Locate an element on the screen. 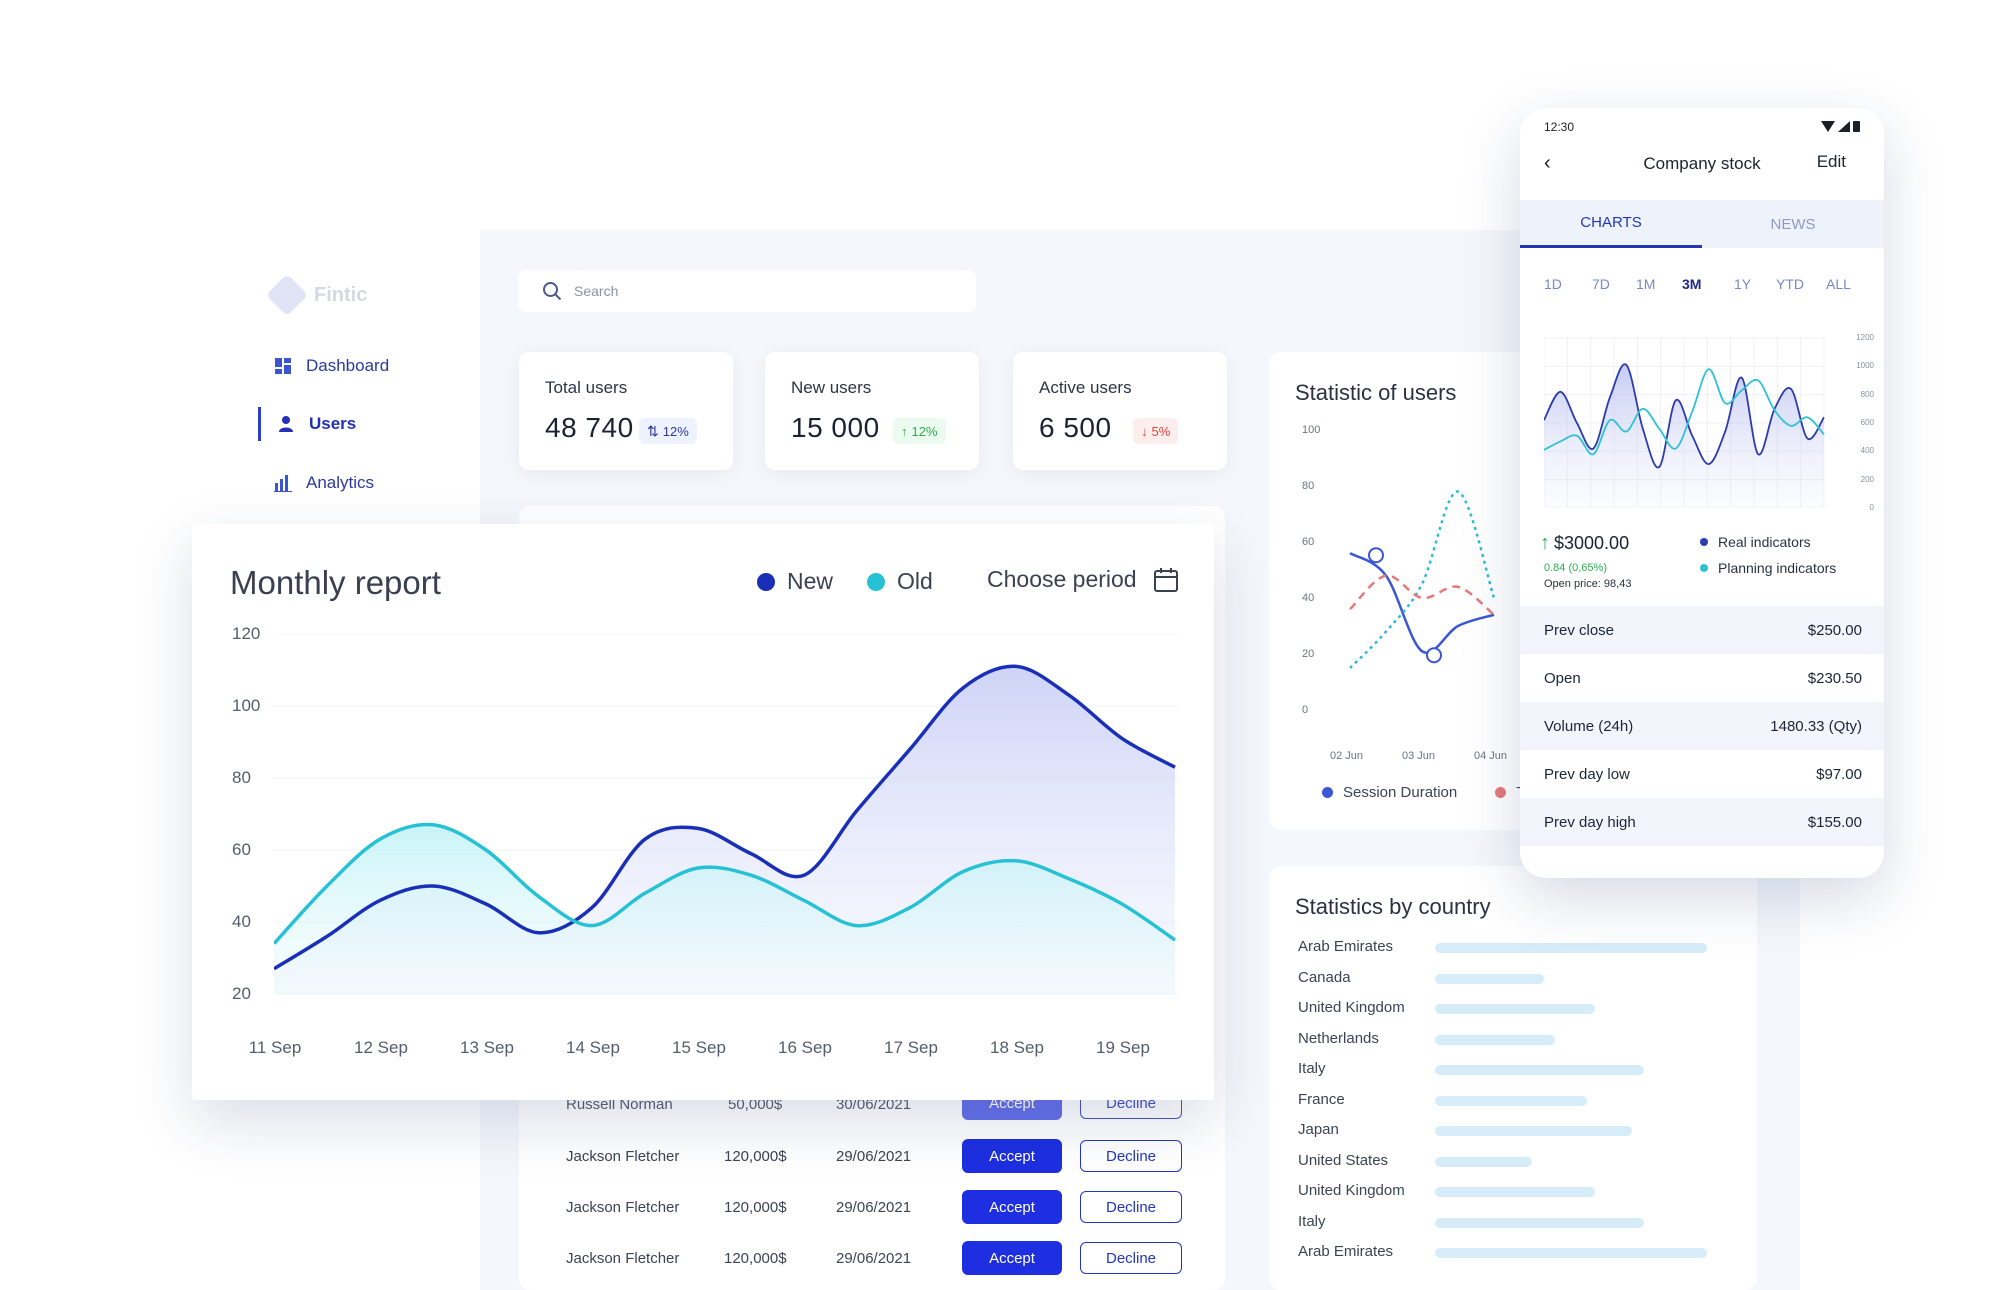 The width and height of the screenshot is (1989, 1290). arrow-down-icon: ↓ is located at coordinates (1144, 431).